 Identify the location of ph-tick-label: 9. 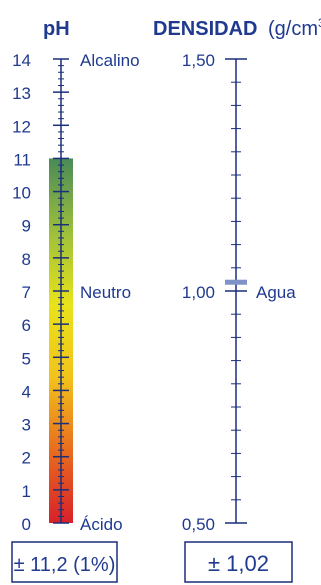
(26, 226).